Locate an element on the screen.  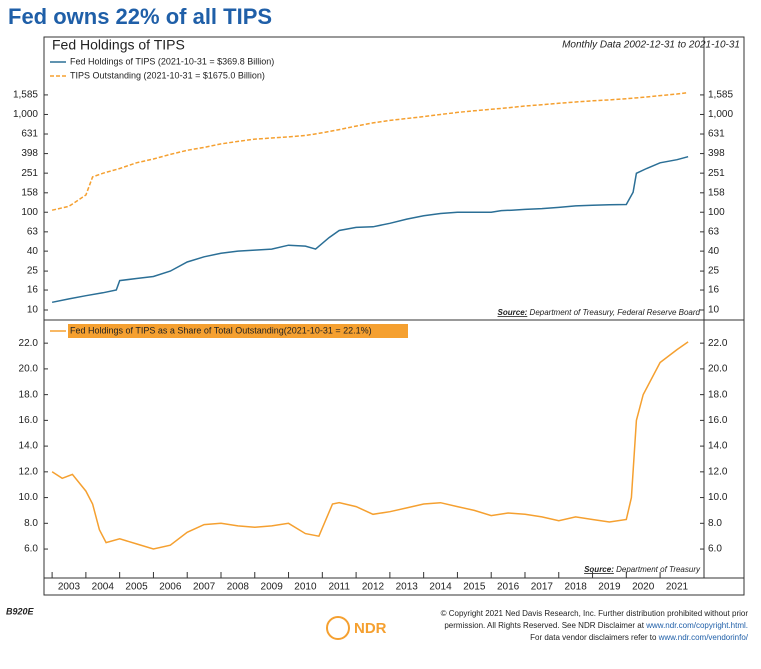
x-tick-label: 2003 is located at coordinates (69, 587).